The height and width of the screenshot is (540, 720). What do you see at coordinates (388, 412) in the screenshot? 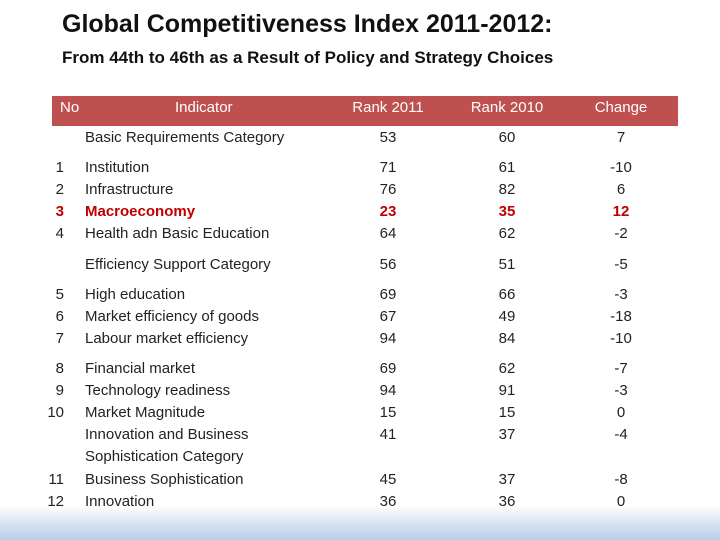
I see `row-rank-2011: 15` at bounding box center [388, 412].